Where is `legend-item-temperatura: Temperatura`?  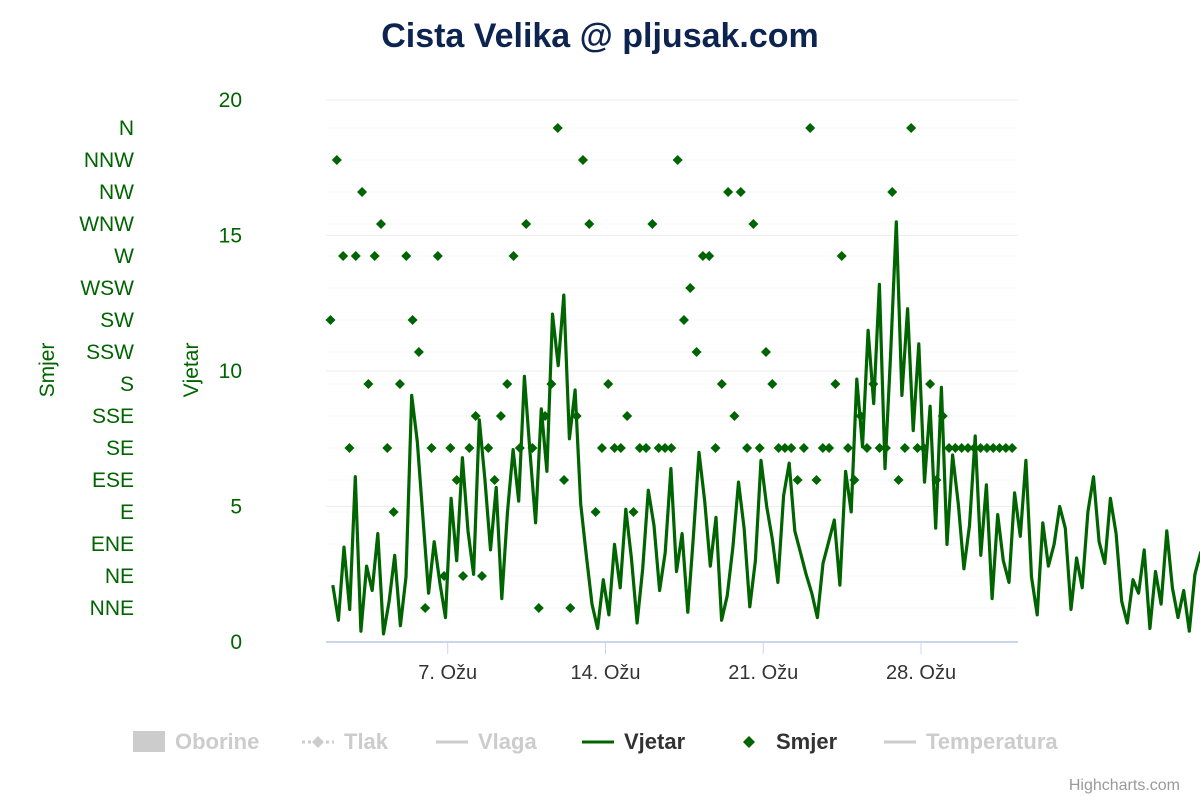 legend-item-temperatura: Temperatura is located at coordinates (971, 741).